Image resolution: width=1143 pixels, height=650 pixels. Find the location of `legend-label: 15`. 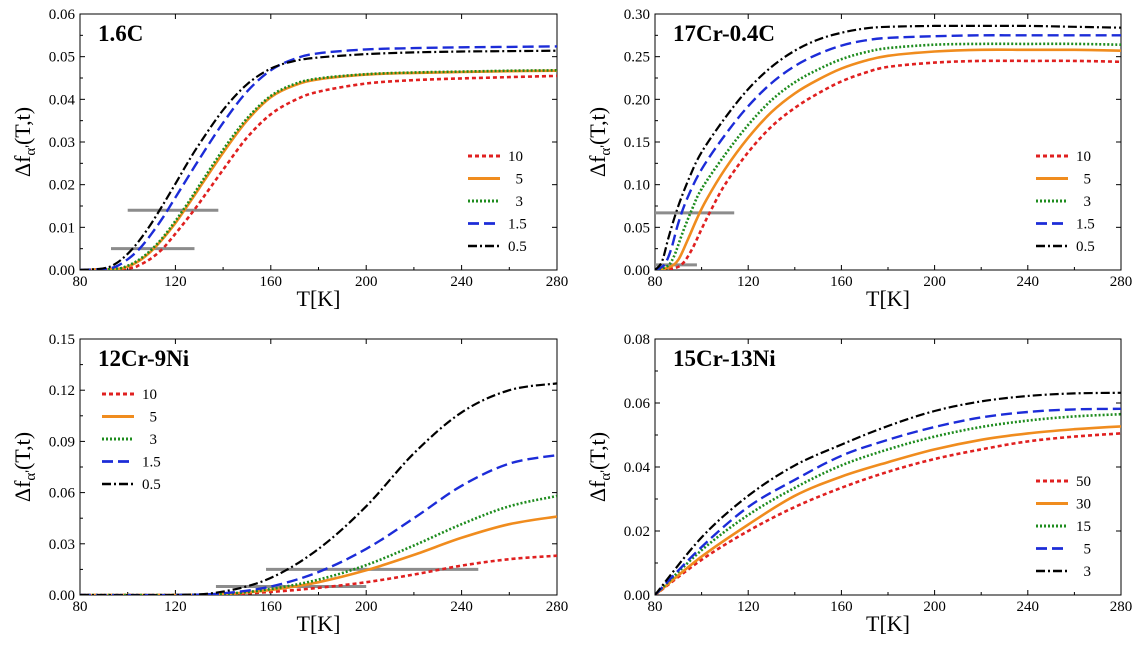

legend-label: 15 is located at coordinates (1083, 527).